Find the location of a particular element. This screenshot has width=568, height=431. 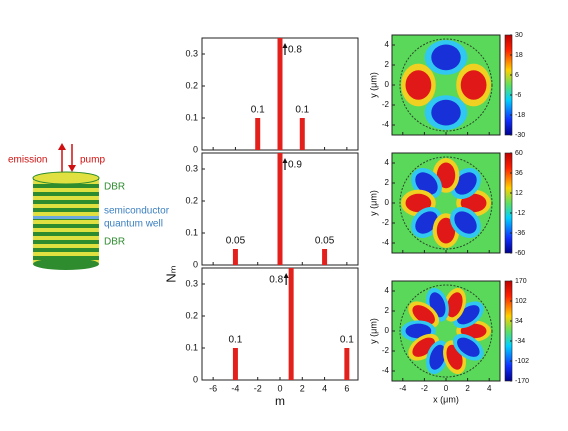

cylinder-bottom is located at coordinates (66, 264).